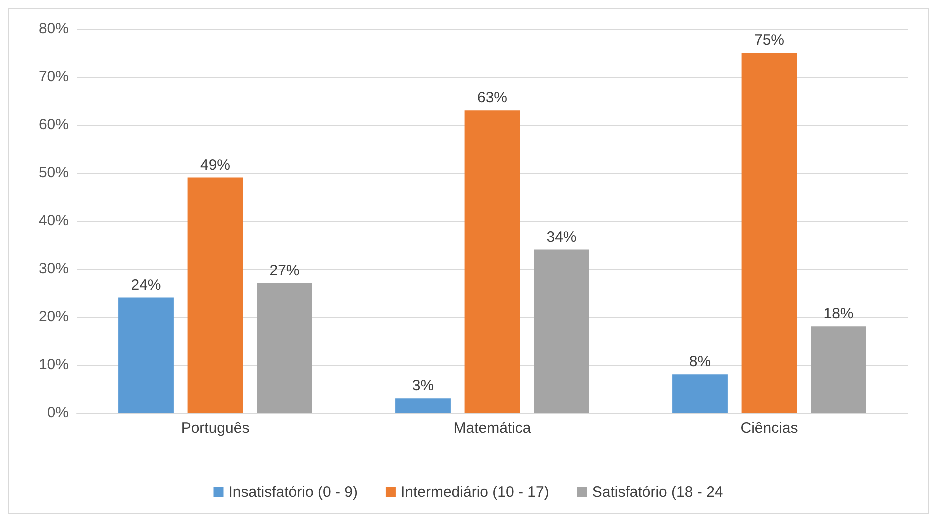 Image resolution: width=939 pixels, height=524 pixels. Describe the element at coordinates (53, 29) in the screenshot. I see `y-tick-label: 80%` at that location.